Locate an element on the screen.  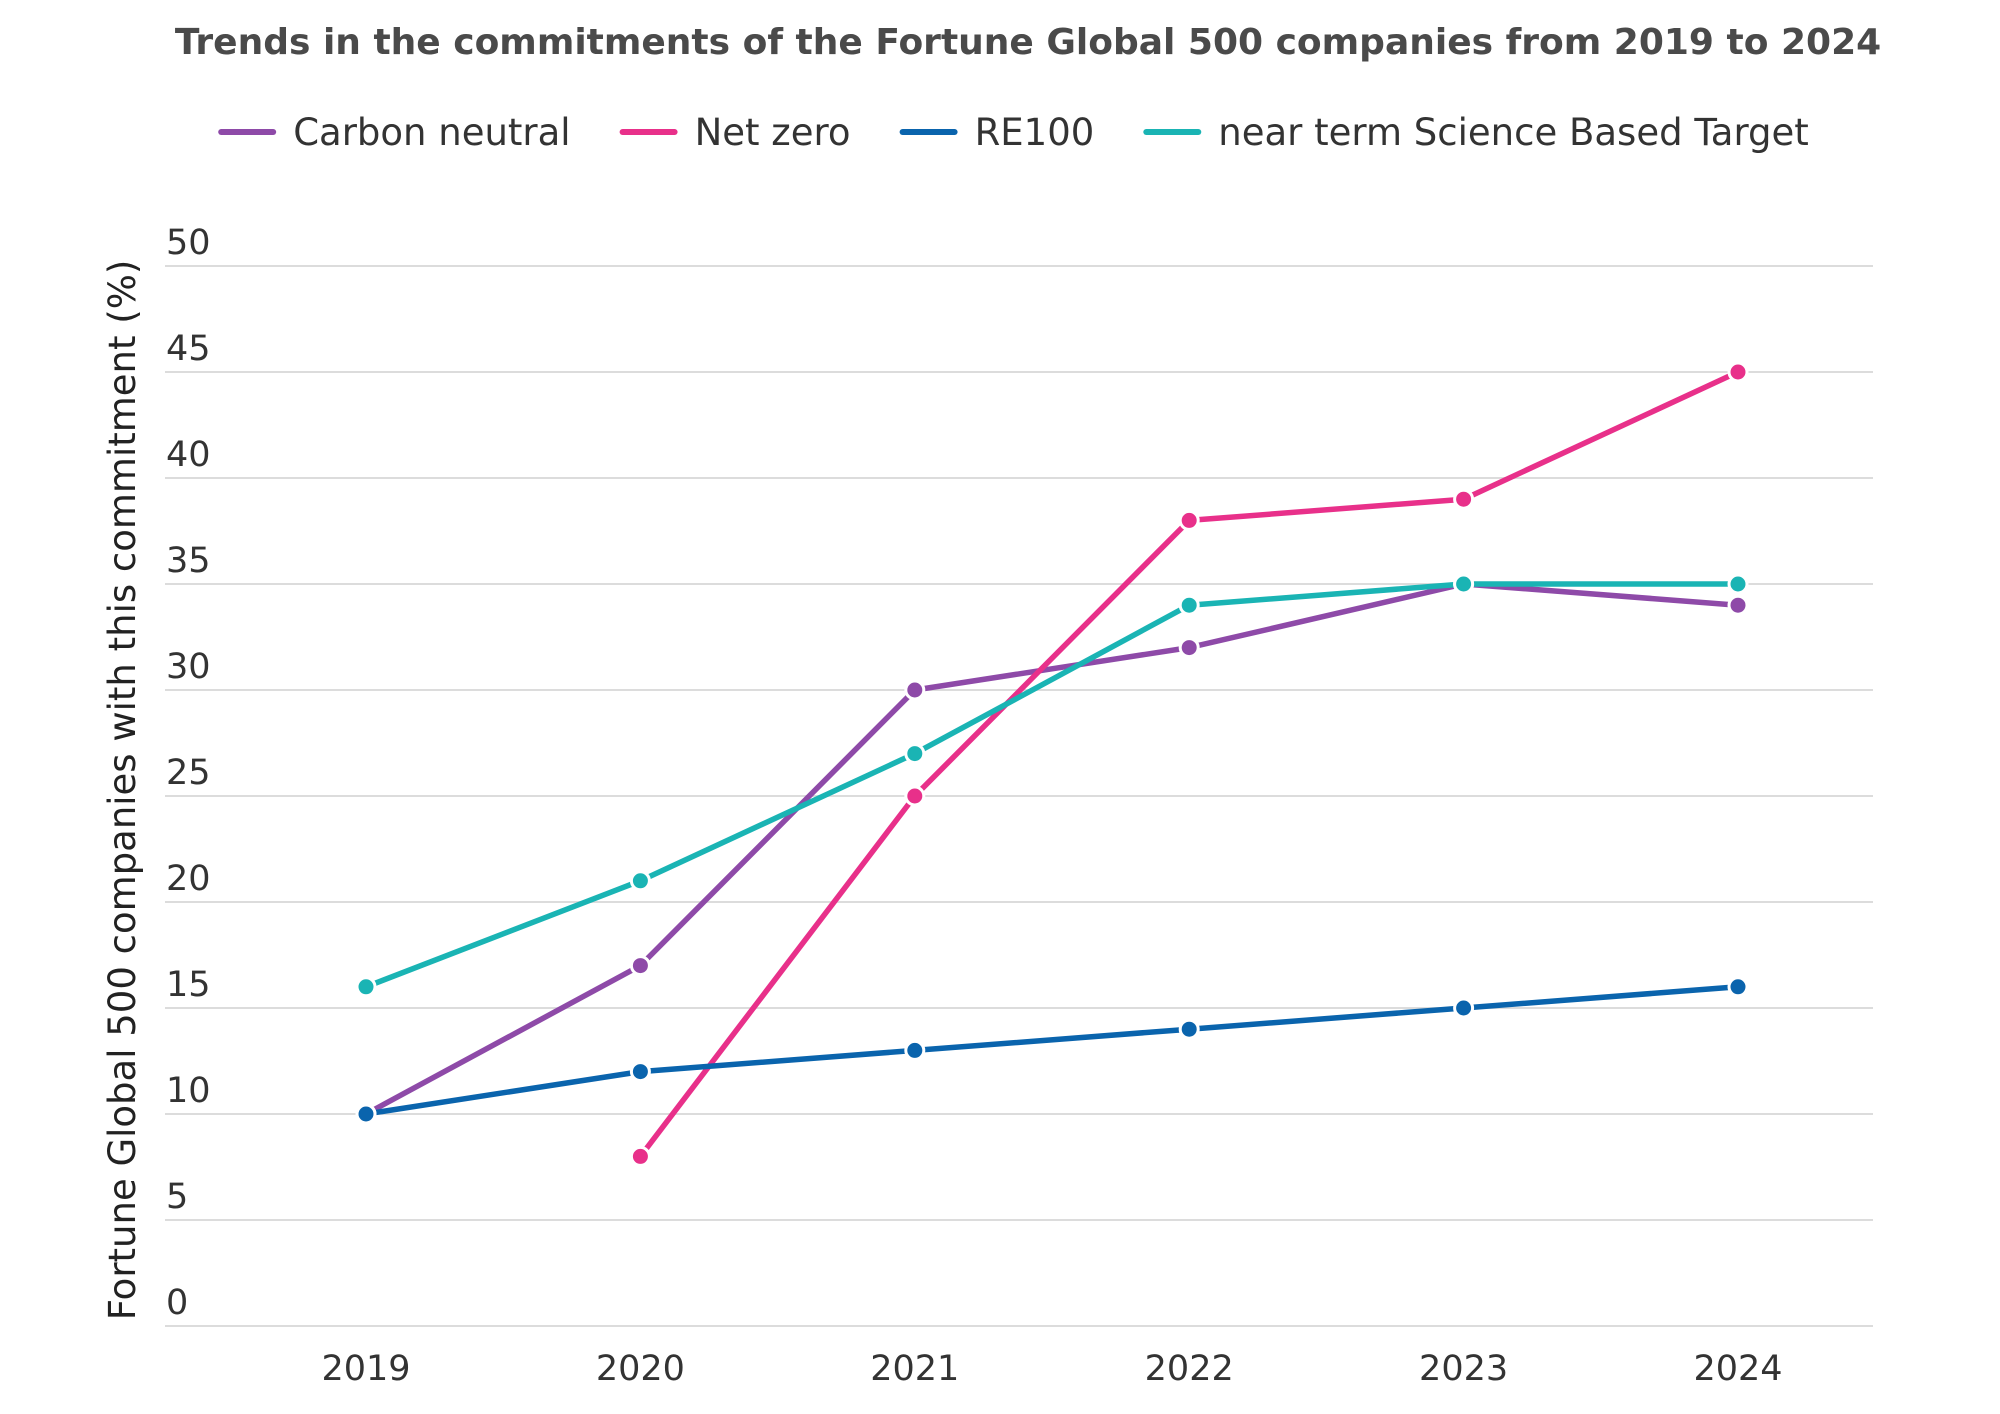
series-line-re100 is located at coordinates (1052, 1050).